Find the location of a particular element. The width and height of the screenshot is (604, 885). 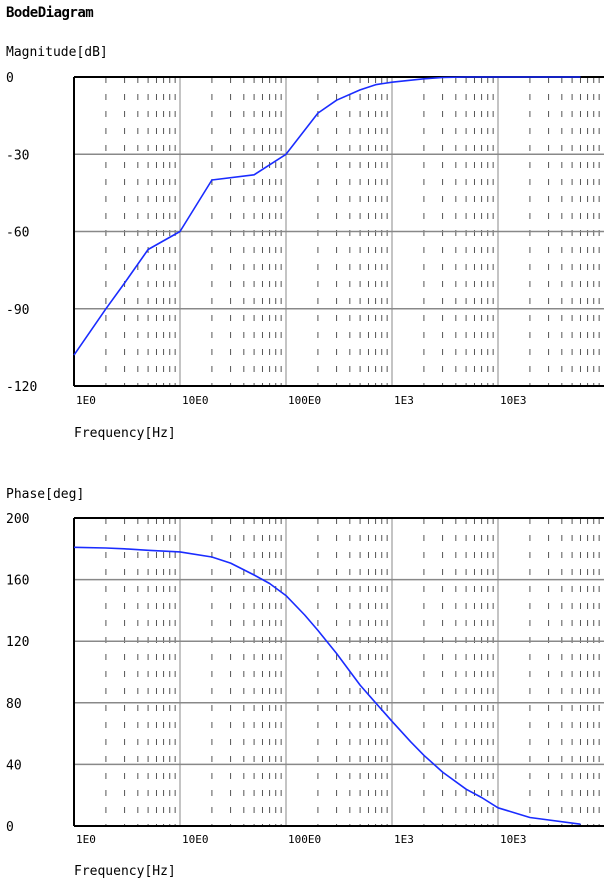

phase-ylabel: Phase[deg] is located at coordinates (45, 494).